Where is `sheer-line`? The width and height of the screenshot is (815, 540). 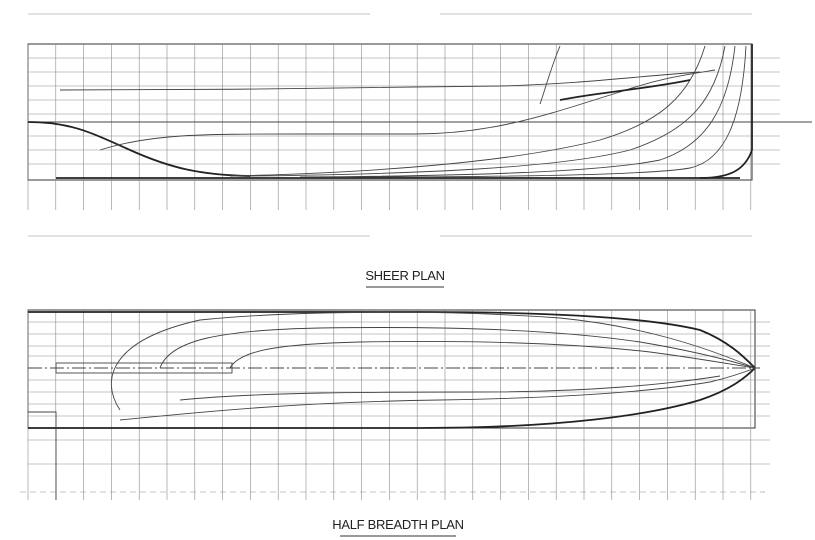
sheer-line is located at coordinates (380, 81).